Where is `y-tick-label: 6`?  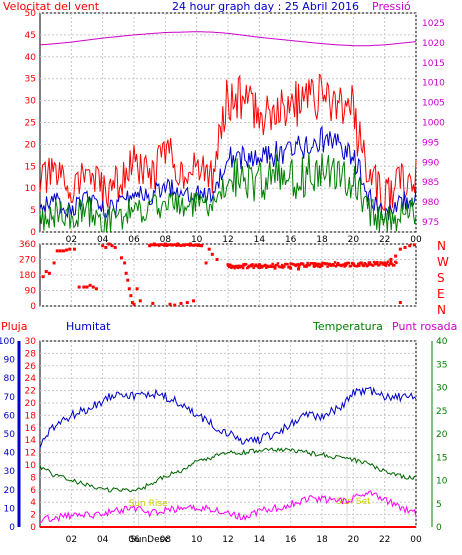 y-tick-label: 6 is located at coordinates (33, 491).